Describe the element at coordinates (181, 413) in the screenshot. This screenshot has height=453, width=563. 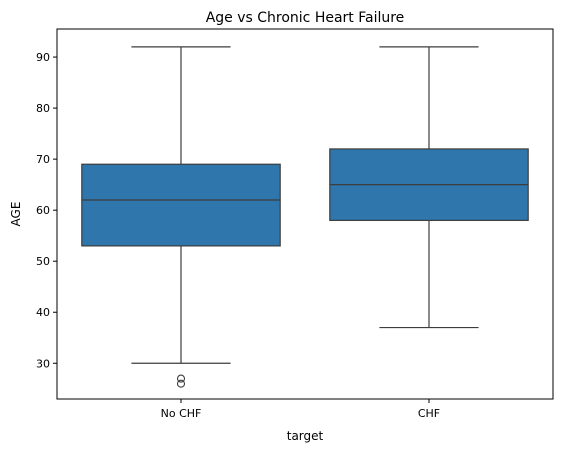
I see `x-tick-label: No CHF` at that location.